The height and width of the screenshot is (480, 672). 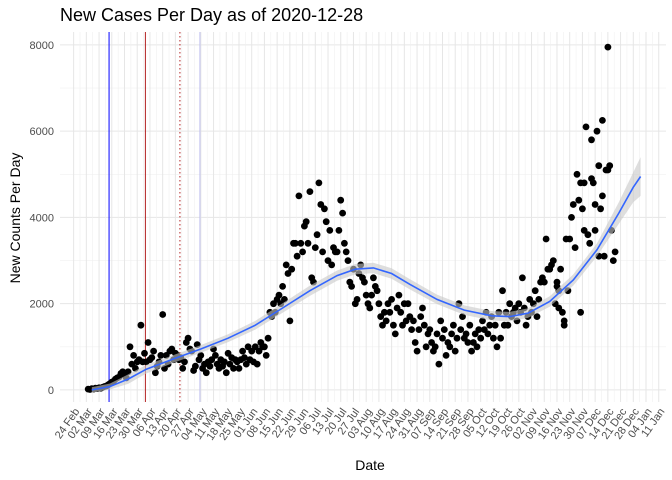 I want to click on reference-lines, so click(x=154, y=217).